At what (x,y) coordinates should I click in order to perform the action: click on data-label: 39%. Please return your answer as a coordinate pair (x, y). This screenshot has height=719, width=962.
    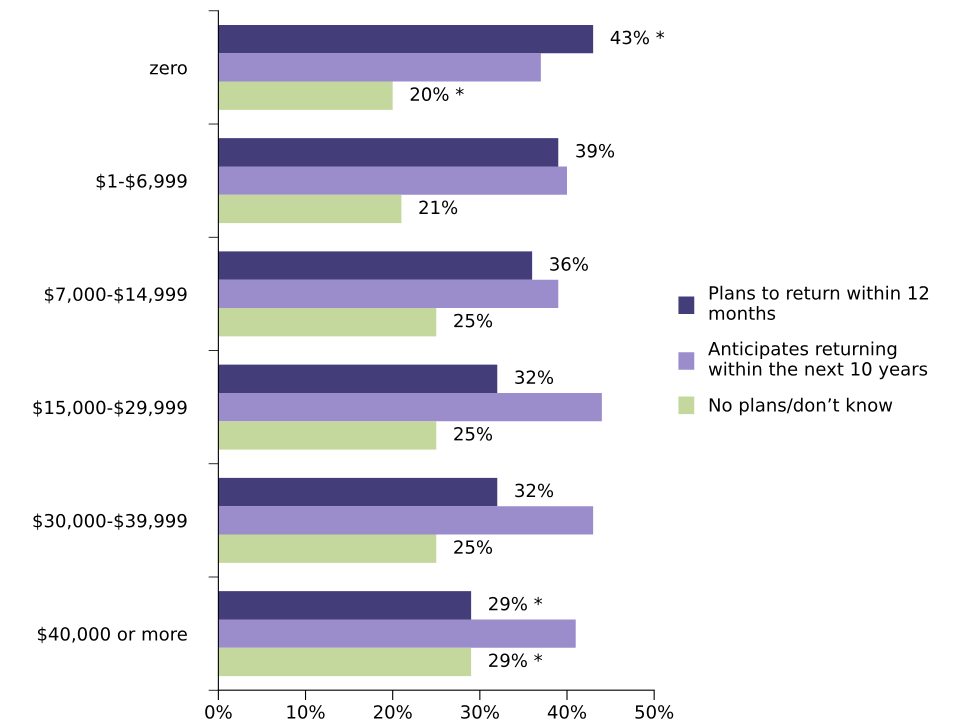
    Looking at the image, I should click on (595, 151).